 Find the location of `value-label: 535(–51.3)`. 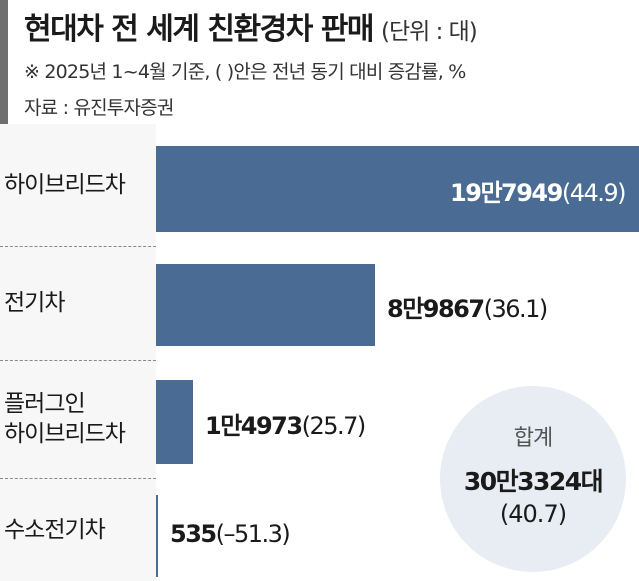

value-label: 535(–51.3) is located at coordinates (230, 534).